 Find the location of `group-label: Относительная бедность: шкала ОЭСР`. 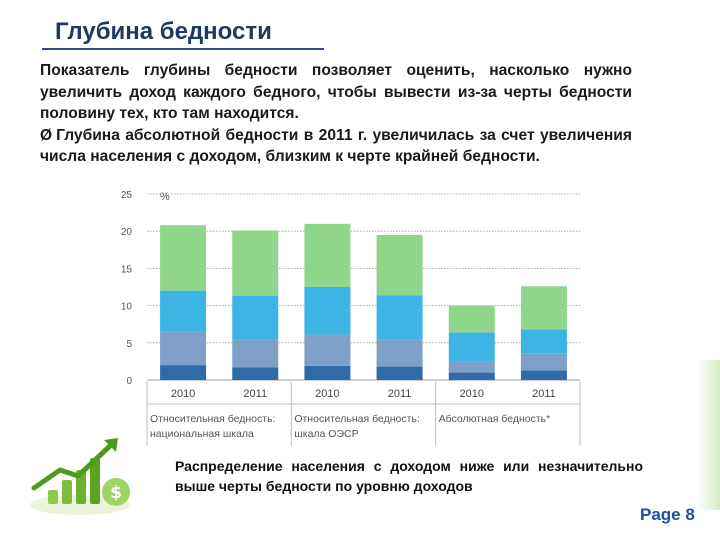

group-label: Относительная бедность: шкала ОЭСР is located at coordinates (356, 426).